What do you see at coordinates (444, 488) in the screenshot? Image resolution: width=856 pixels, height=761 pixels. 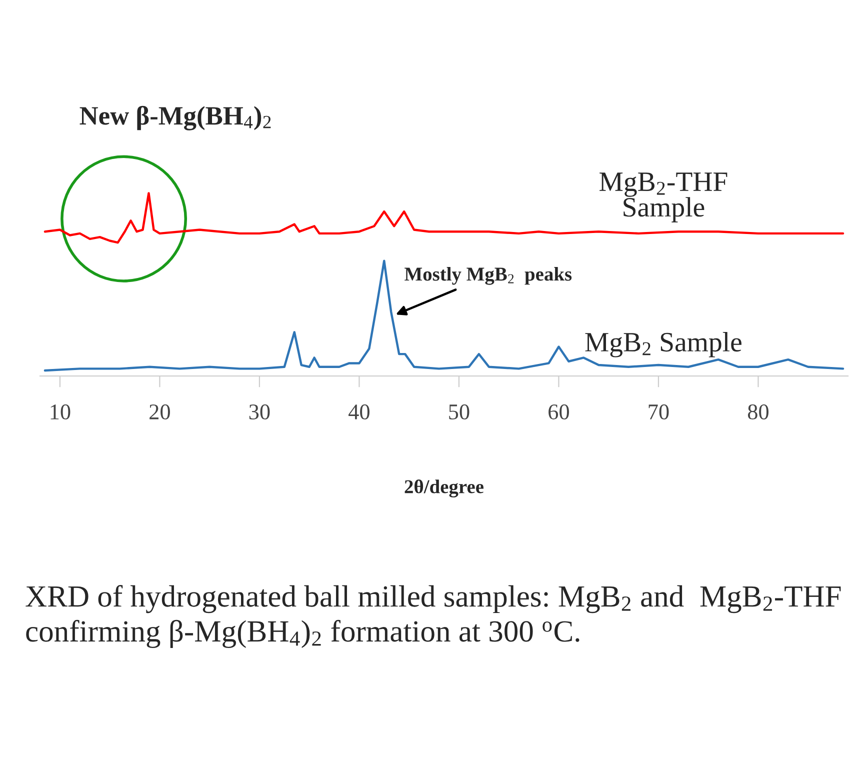 I see `x-axis-title: 2θ/degree` at bounding box center [444, 488].